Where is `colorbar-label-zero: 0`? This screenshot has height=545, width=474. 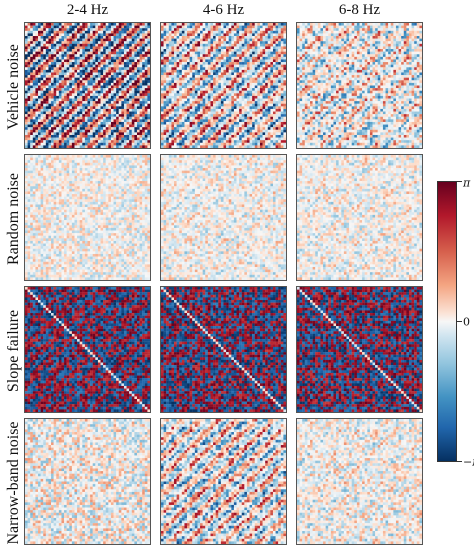
colorbar-label-zero: 0 is located at coordinates (466, 322).